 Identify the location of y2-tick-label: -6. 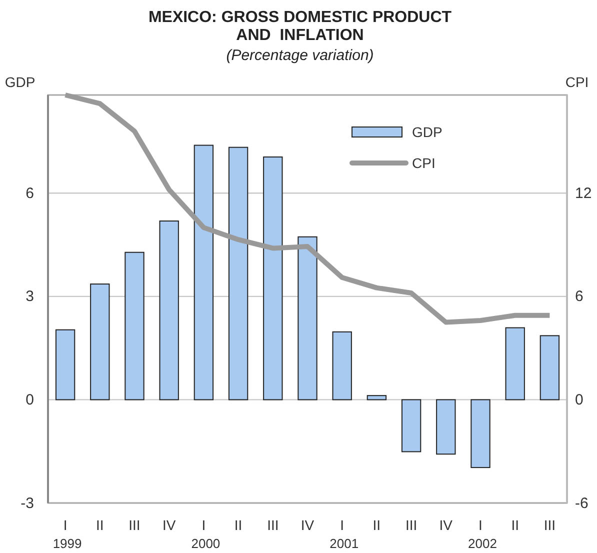
(581, 503).